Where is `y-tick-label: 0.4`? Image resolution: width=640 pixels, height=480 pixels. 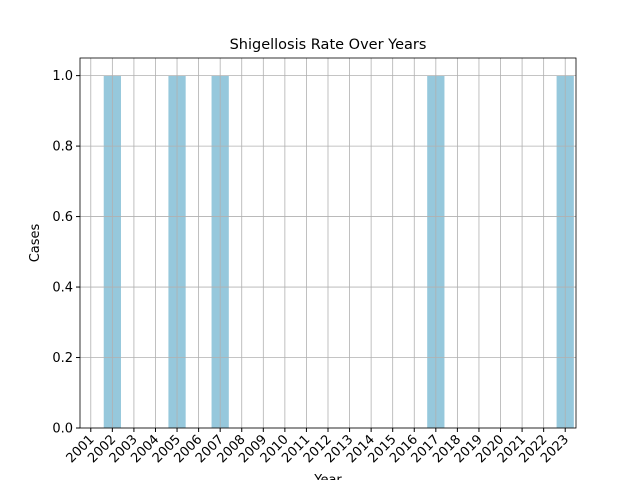
y-tick-label: 0.4 is located at coordinates (62, 288).